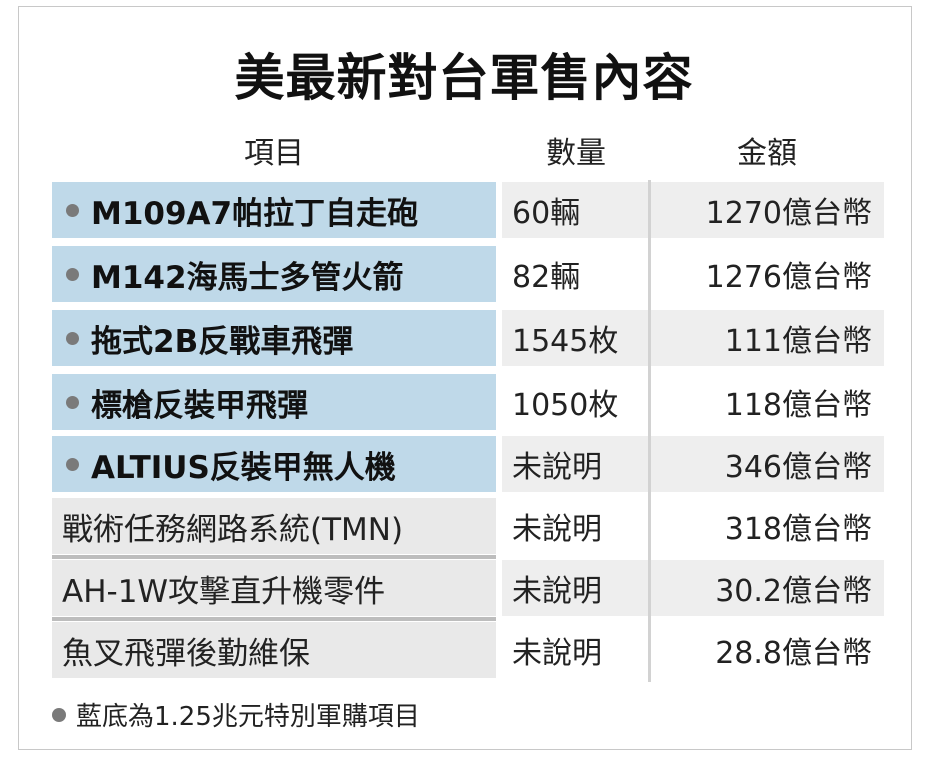  Describe the element at coordinates (576, 210) in the screenshot. I see `qty-cell: 60輛` at that location.